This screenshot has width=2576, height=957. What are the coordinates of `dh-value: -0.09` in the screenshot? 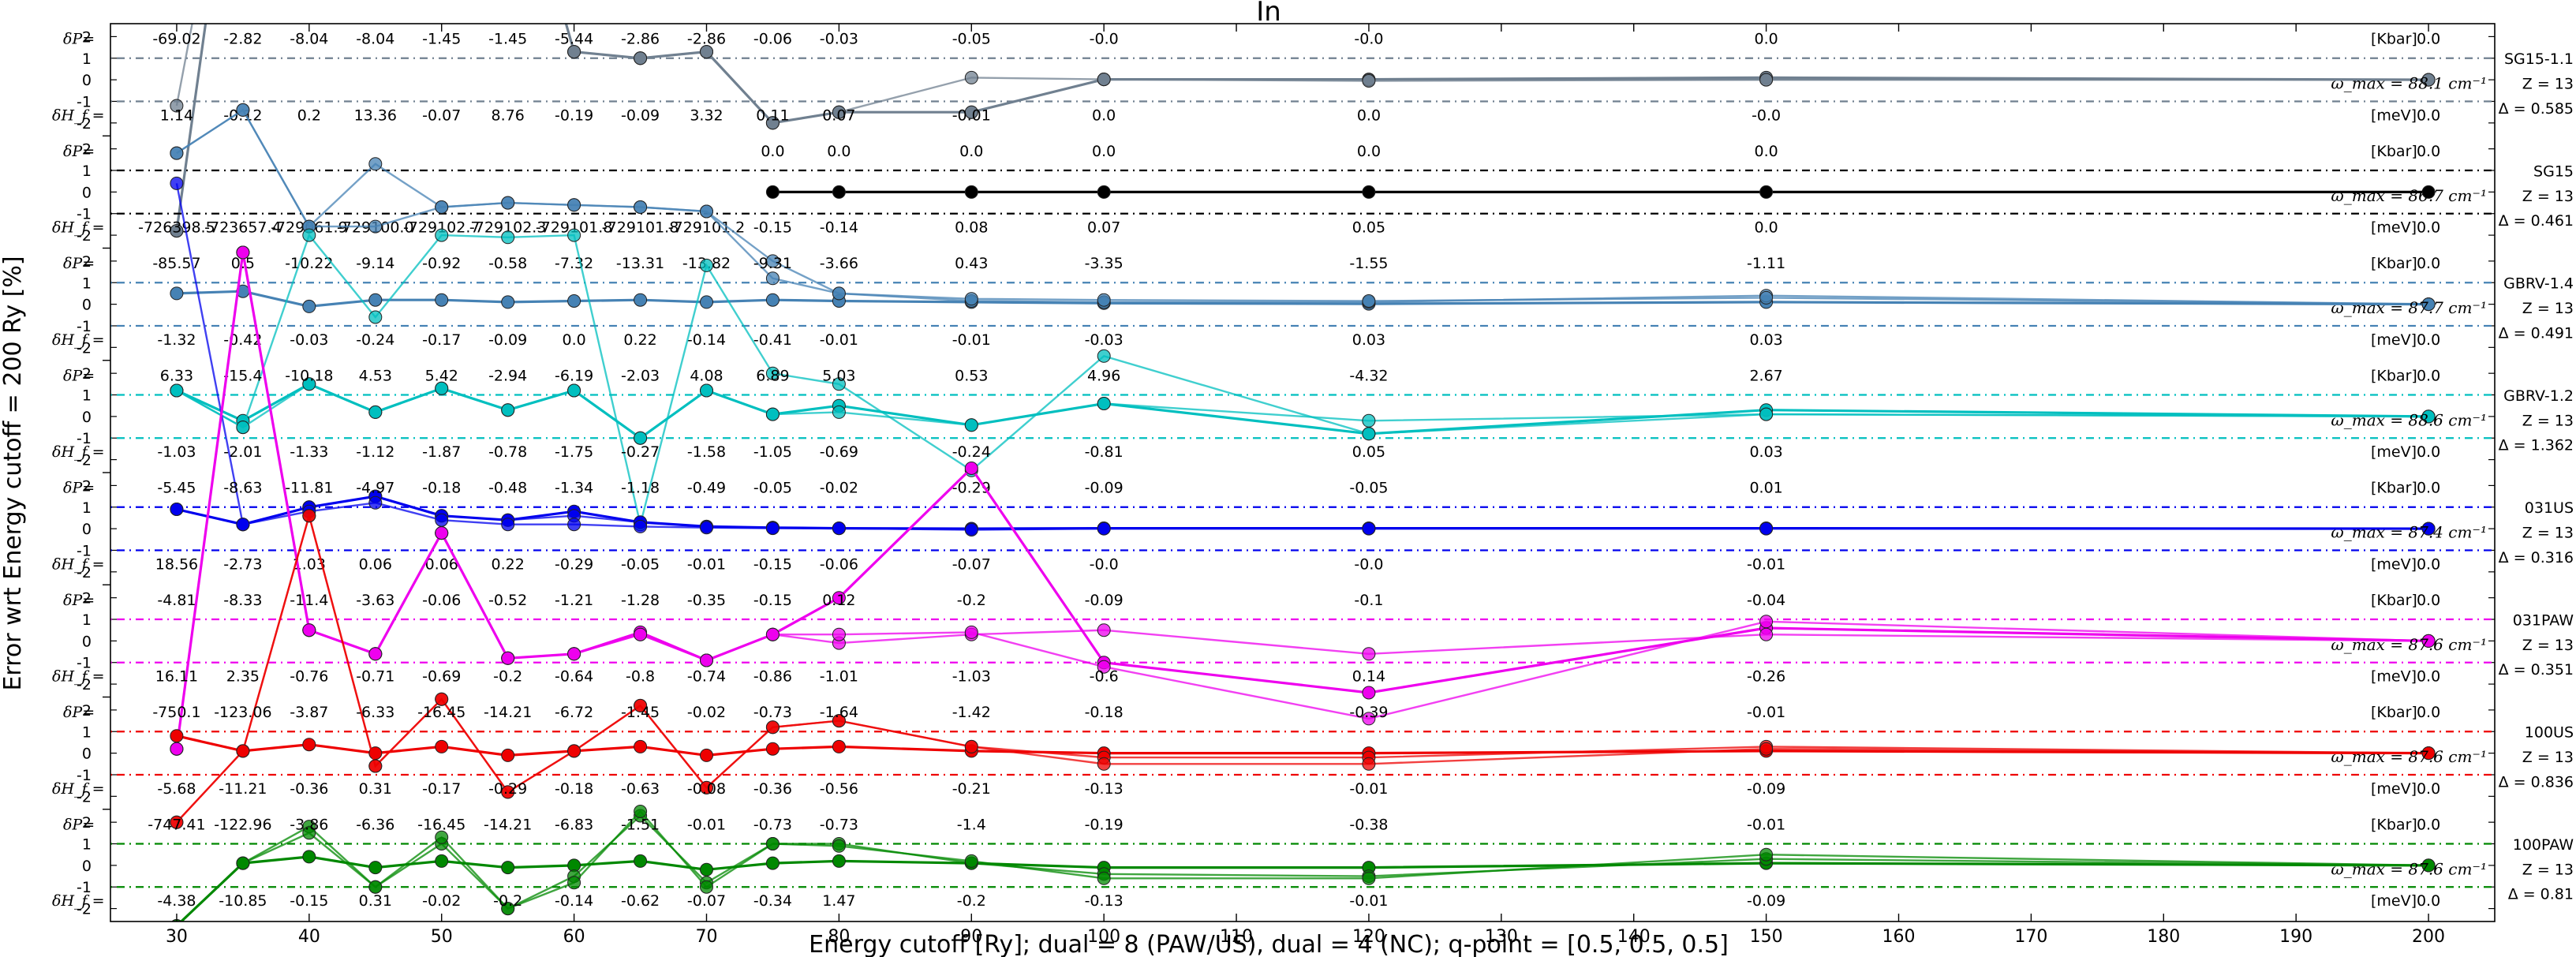 It's located at (508, 340).